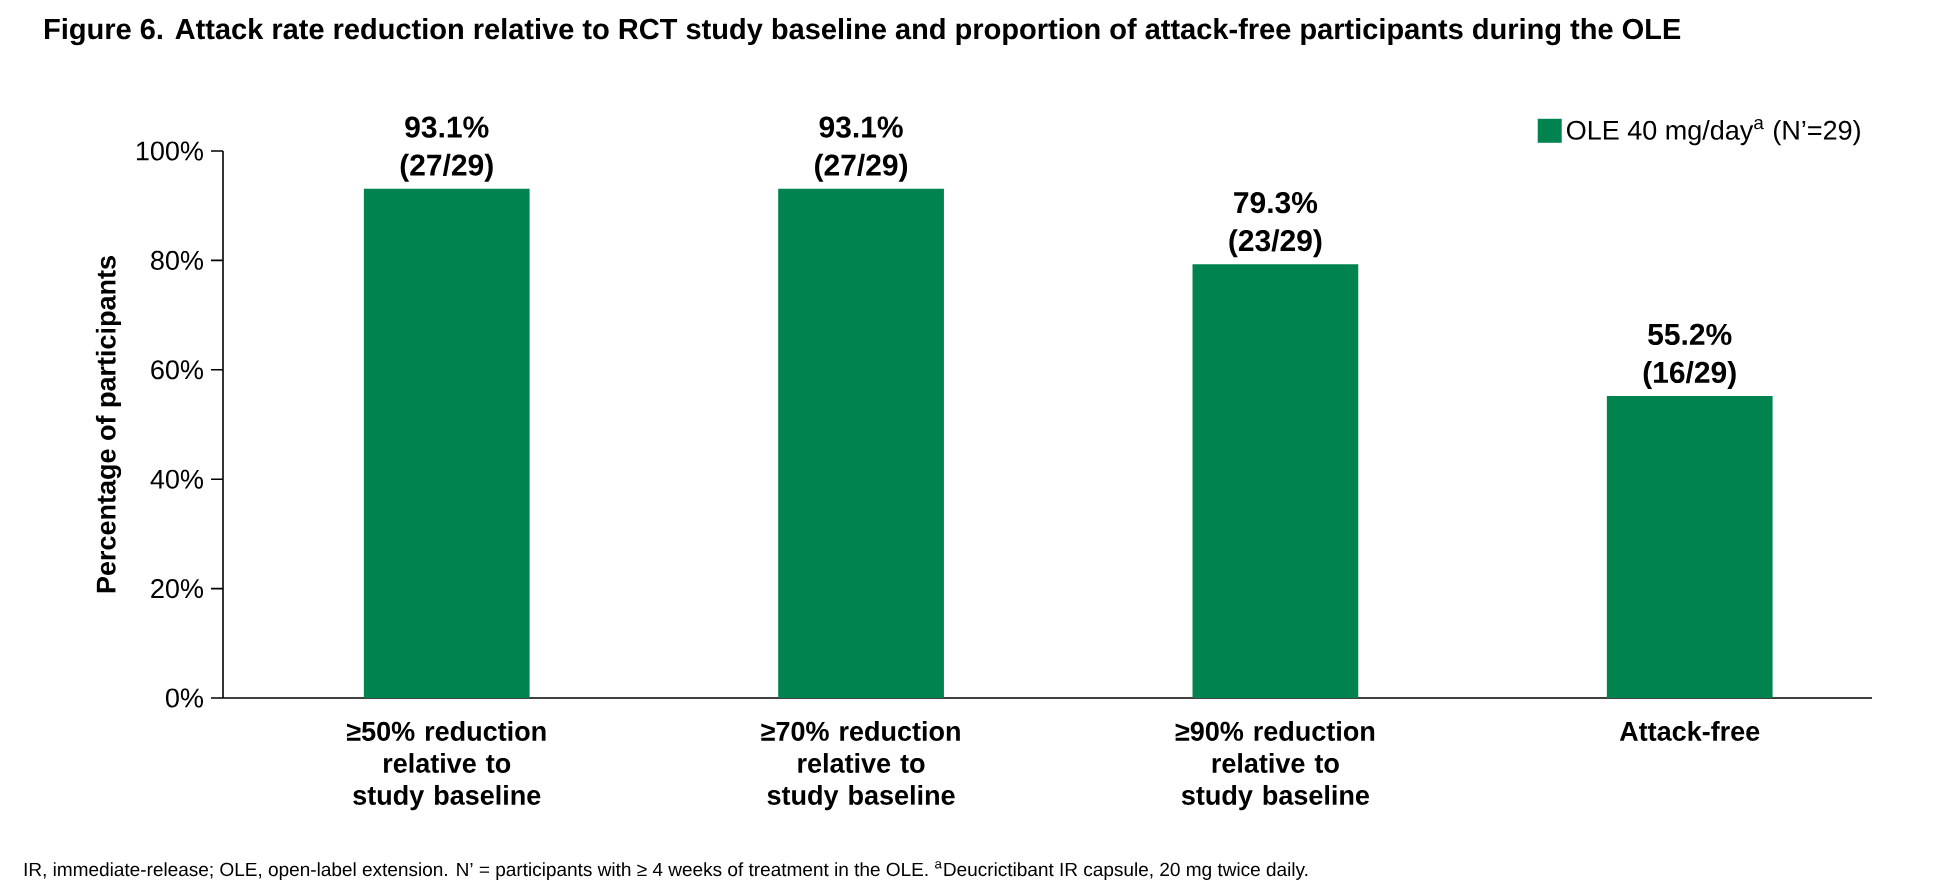 The image size is (1944, 895). What do you see at coordinates (666, 870) in the screenshot?
I see `text: IR, immediate-release; OLE, open-label extension. N’ = participants with ≥ 4 weeks of treatment in the OLE. $^{a}$Deucrictibant IR capsule, 20 mg twice daily.` at bounding box center [666, 870].